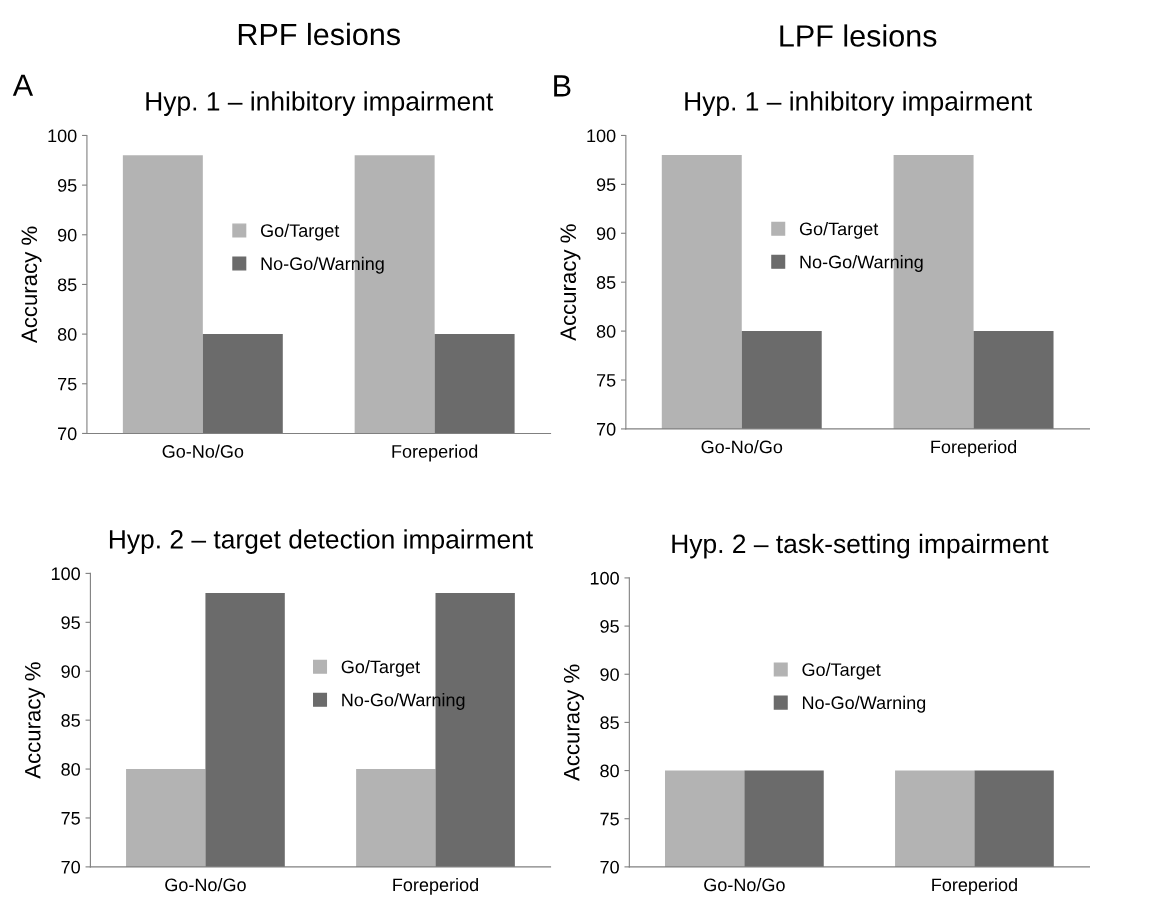 Image resolution: width=1159 pixels, height=903 pixels. Describe the element at coordinates (319, 34) in the screenshot. I see `text: RPF lesions` at that location.